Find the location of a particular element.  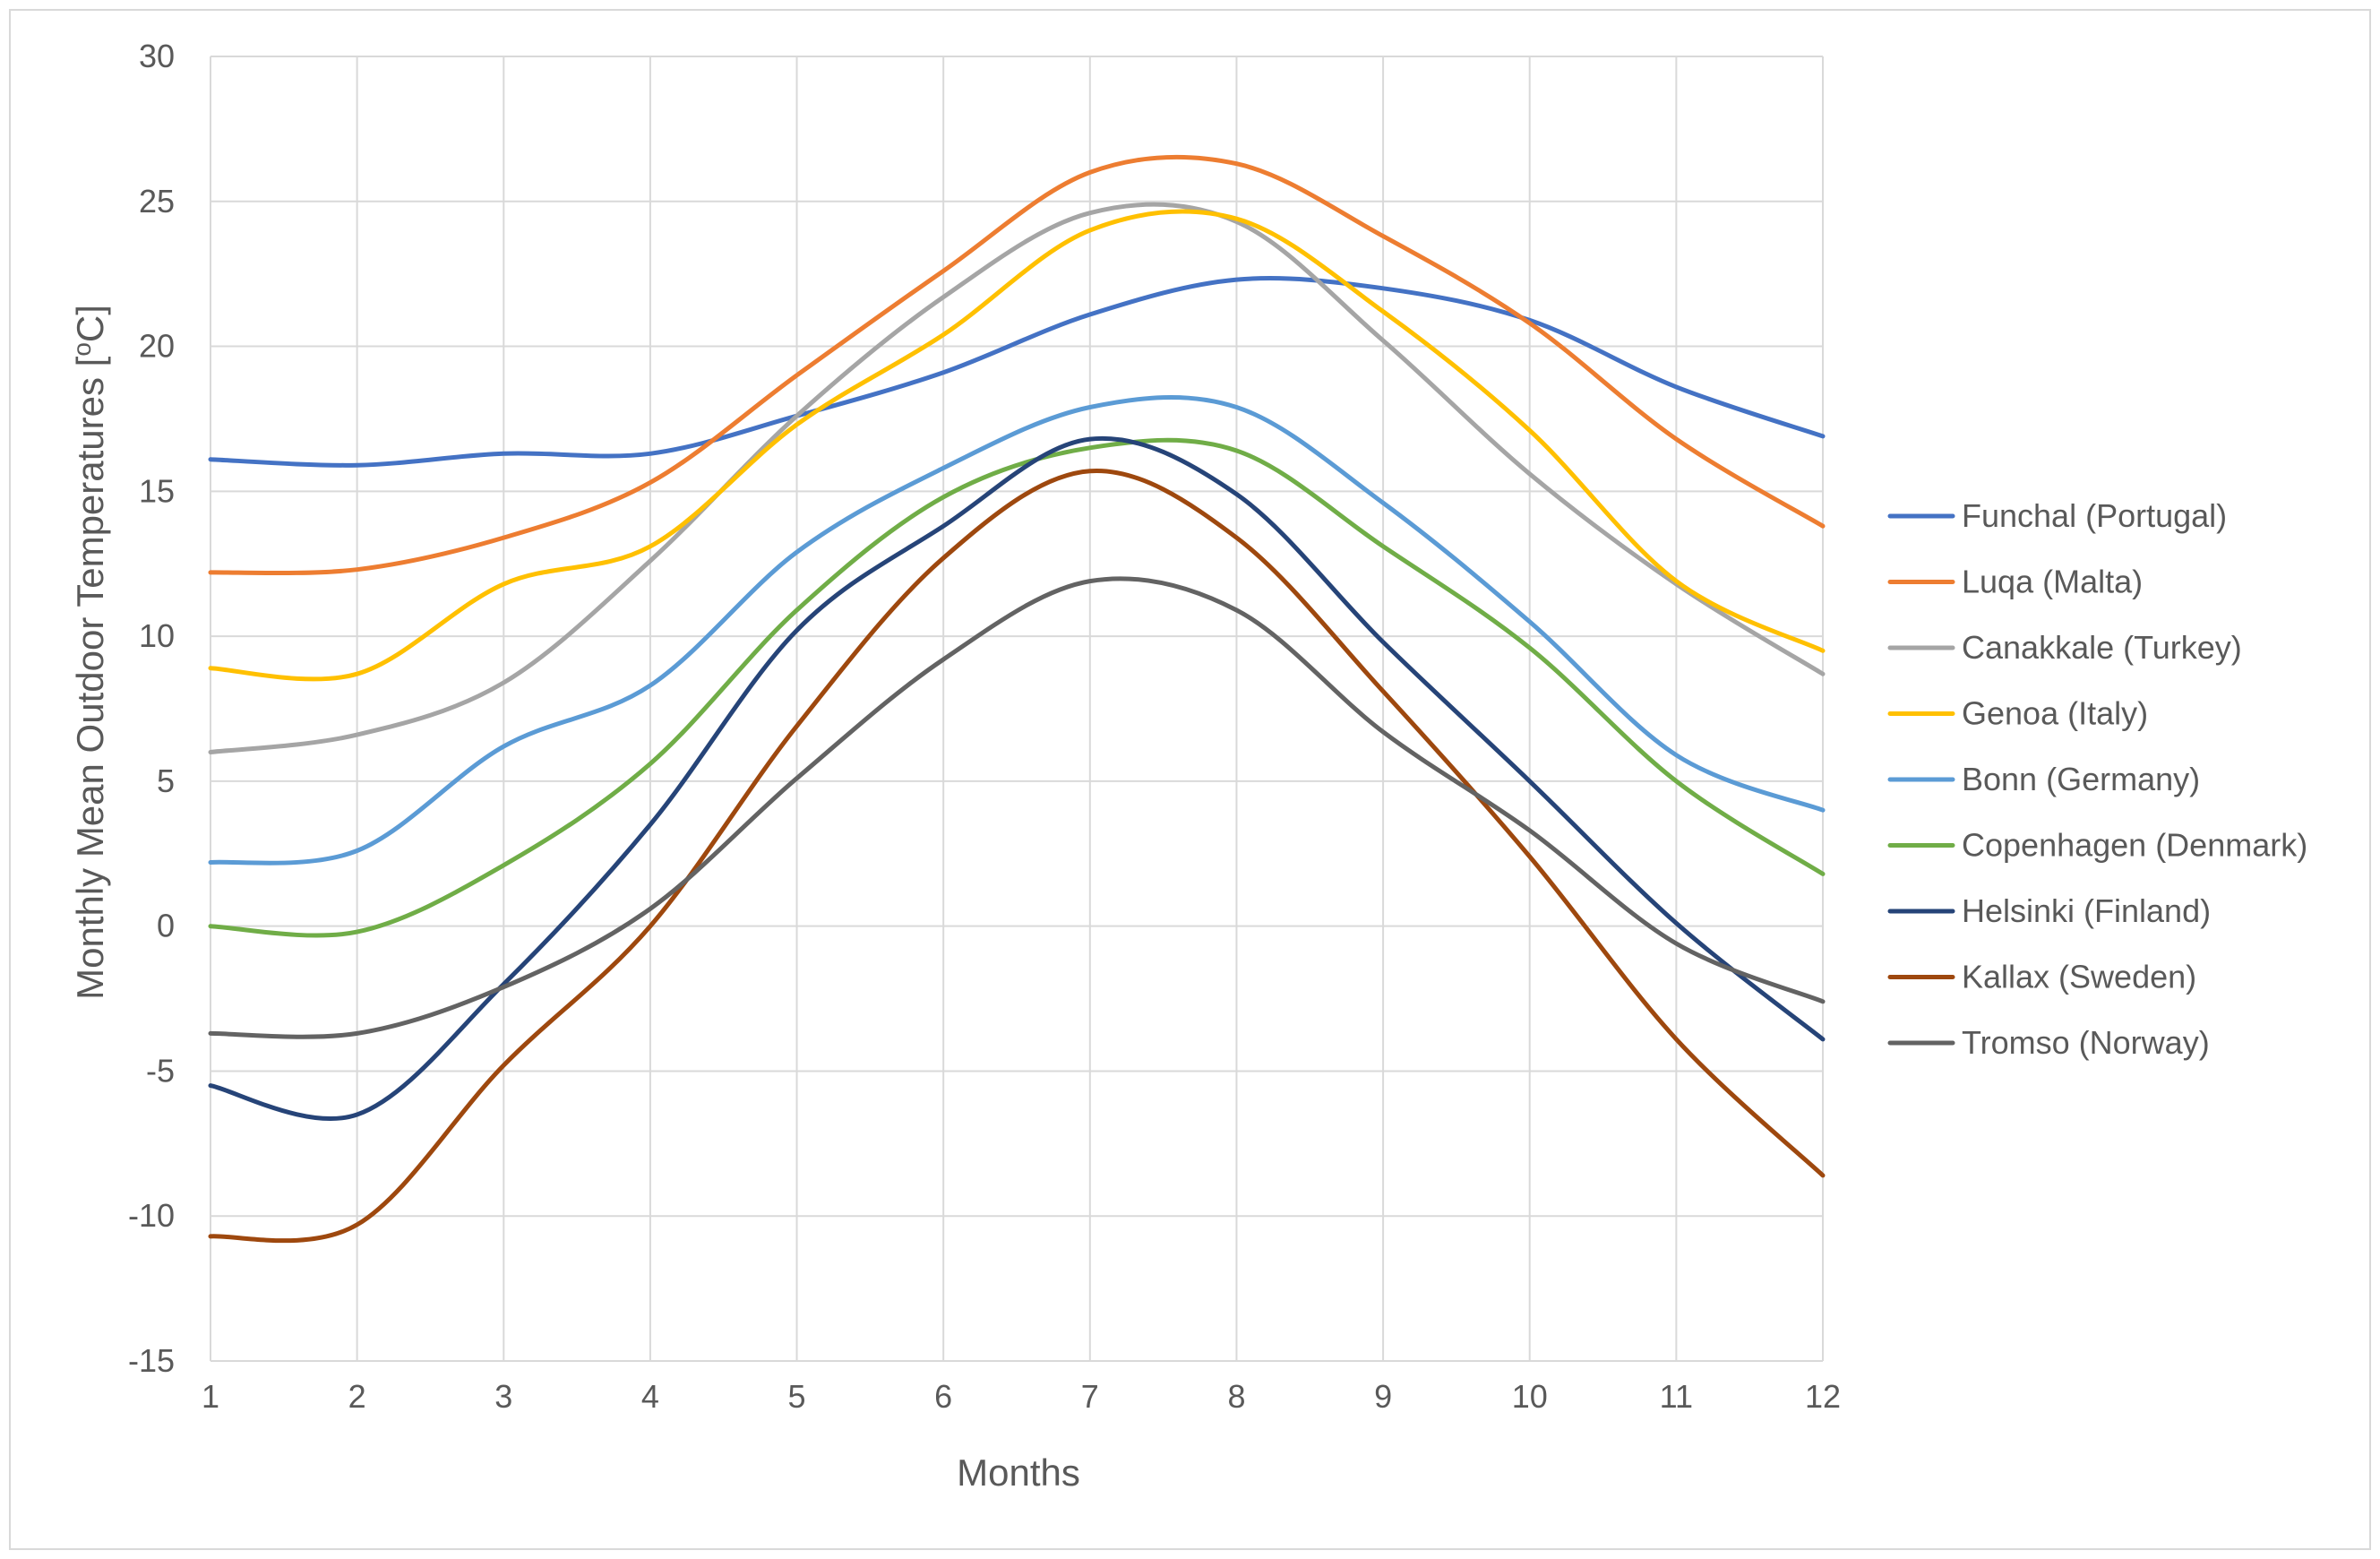

y-tick-labels: -15 -10 -5 0 5 10 15 20 25 30 is located at coordinates (151, 708).